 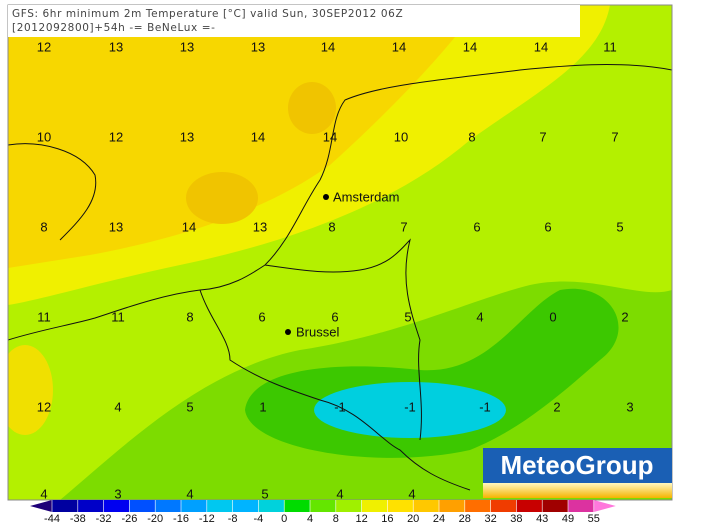 I want to click on legend-tick-label: 55, so click(x=594, y=519).